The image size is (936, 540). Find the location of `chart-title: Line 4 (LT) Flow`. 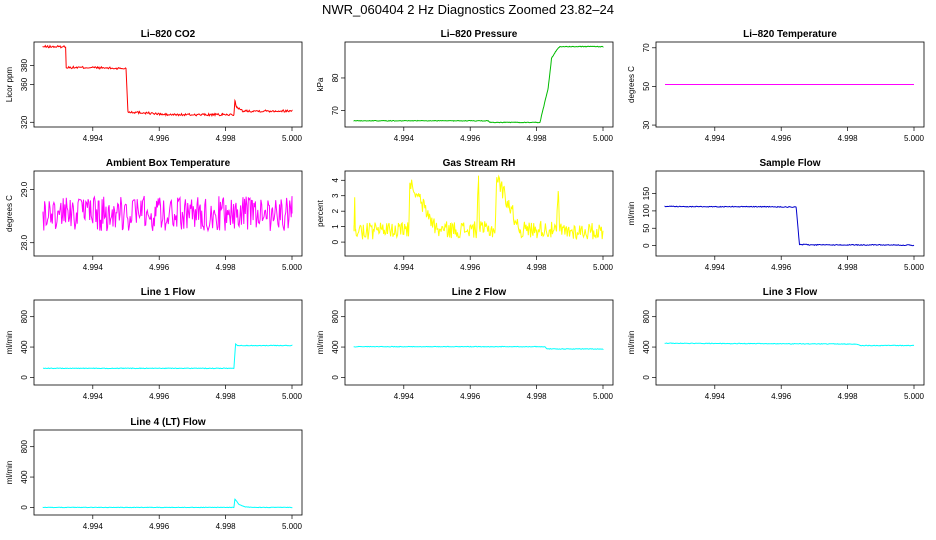

chart-title: Line 4 (LT) Flow is located at coordinates (168, 422).